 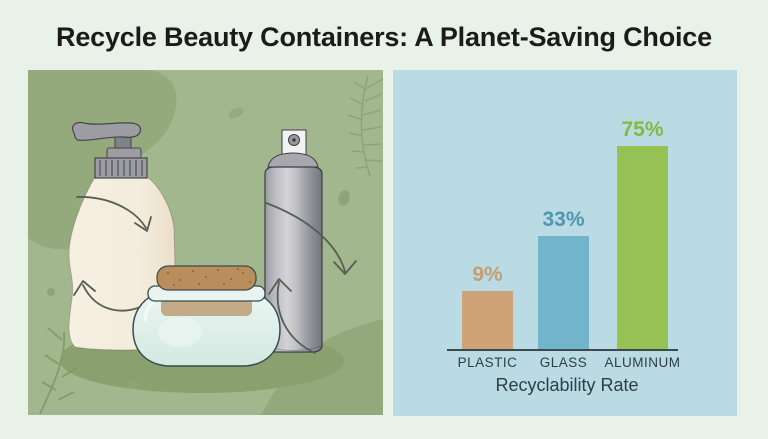 What do you see at coordinates (563, 292) in the screenshot?
I see `bar-glass` at bounding box center [563, 292].